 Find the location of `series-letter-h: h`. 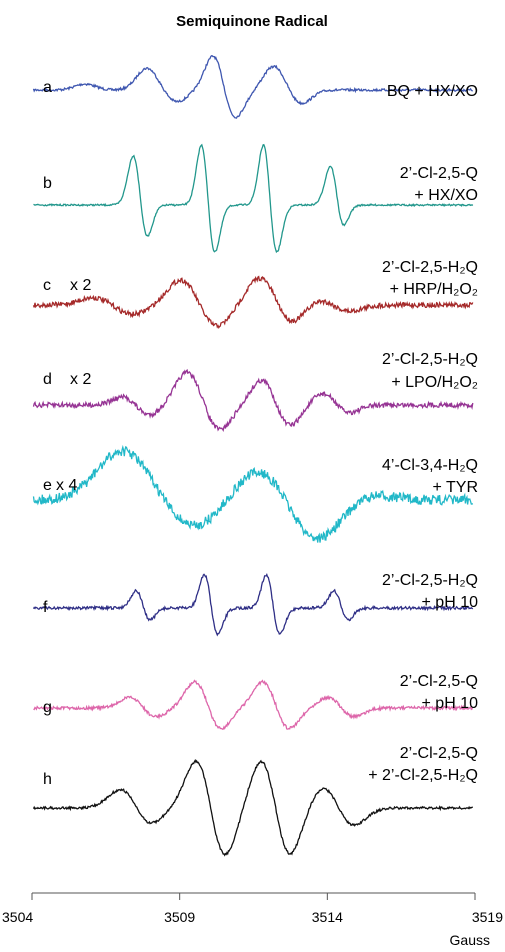

series-letter-h: h is located at coordinates (47, 779).